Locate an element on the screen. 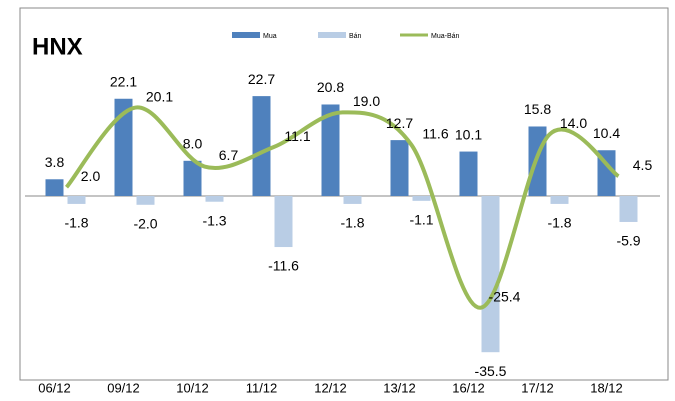  bar-value-label: -11.6 is located at coordinates (283, 266).